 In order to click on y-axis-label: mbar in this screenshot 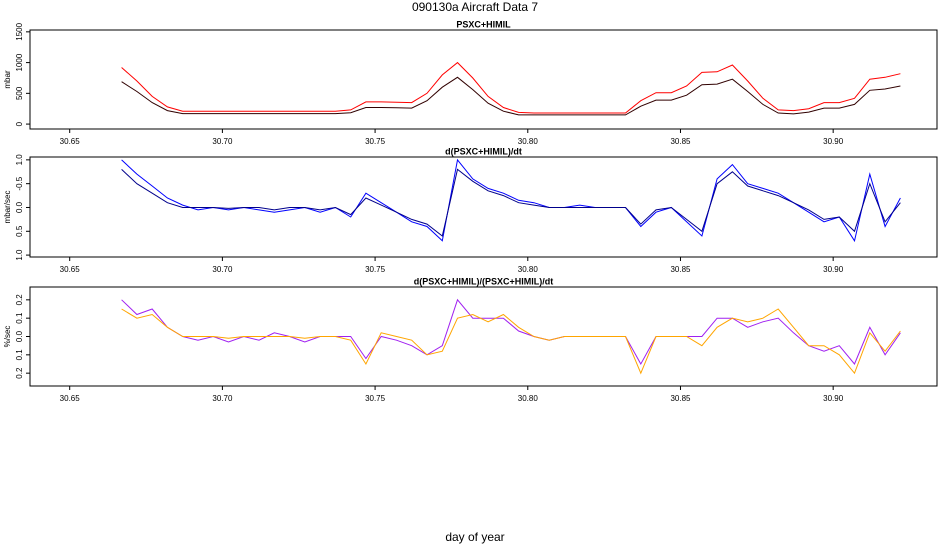, I will do `click(7, 79)`.